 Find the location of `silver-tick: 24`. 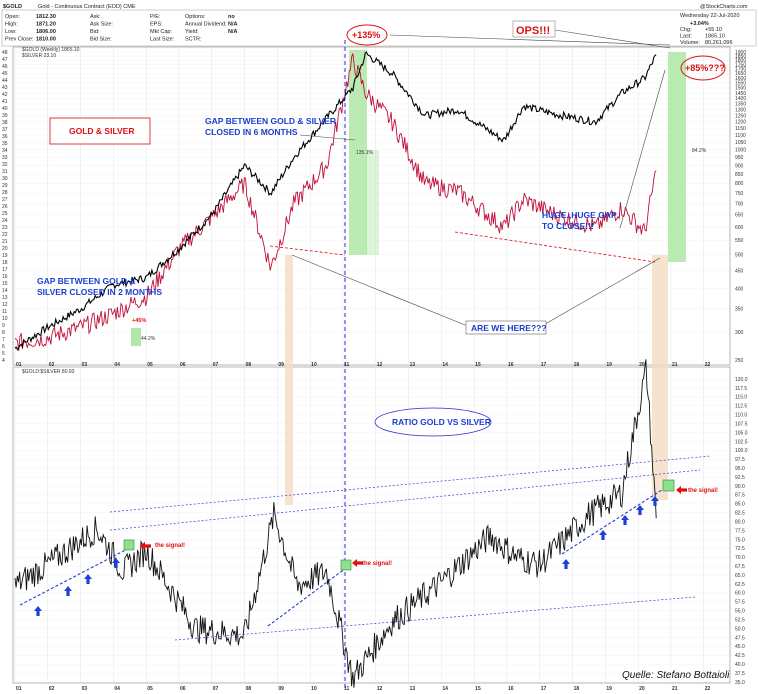

silver-tick: 24 is located at coordinates (5, 221).